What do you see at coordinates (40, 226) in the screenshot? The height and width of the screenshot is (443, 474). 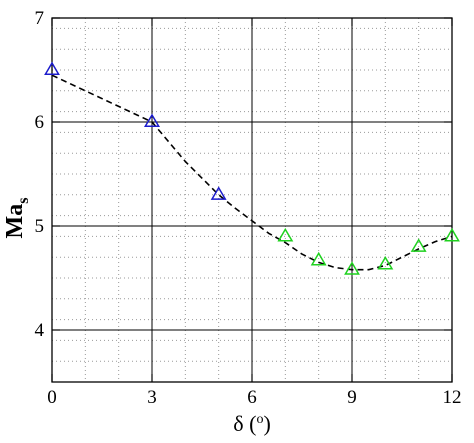 I see `y-tick-label: 5` at bounding box center [40, 226].